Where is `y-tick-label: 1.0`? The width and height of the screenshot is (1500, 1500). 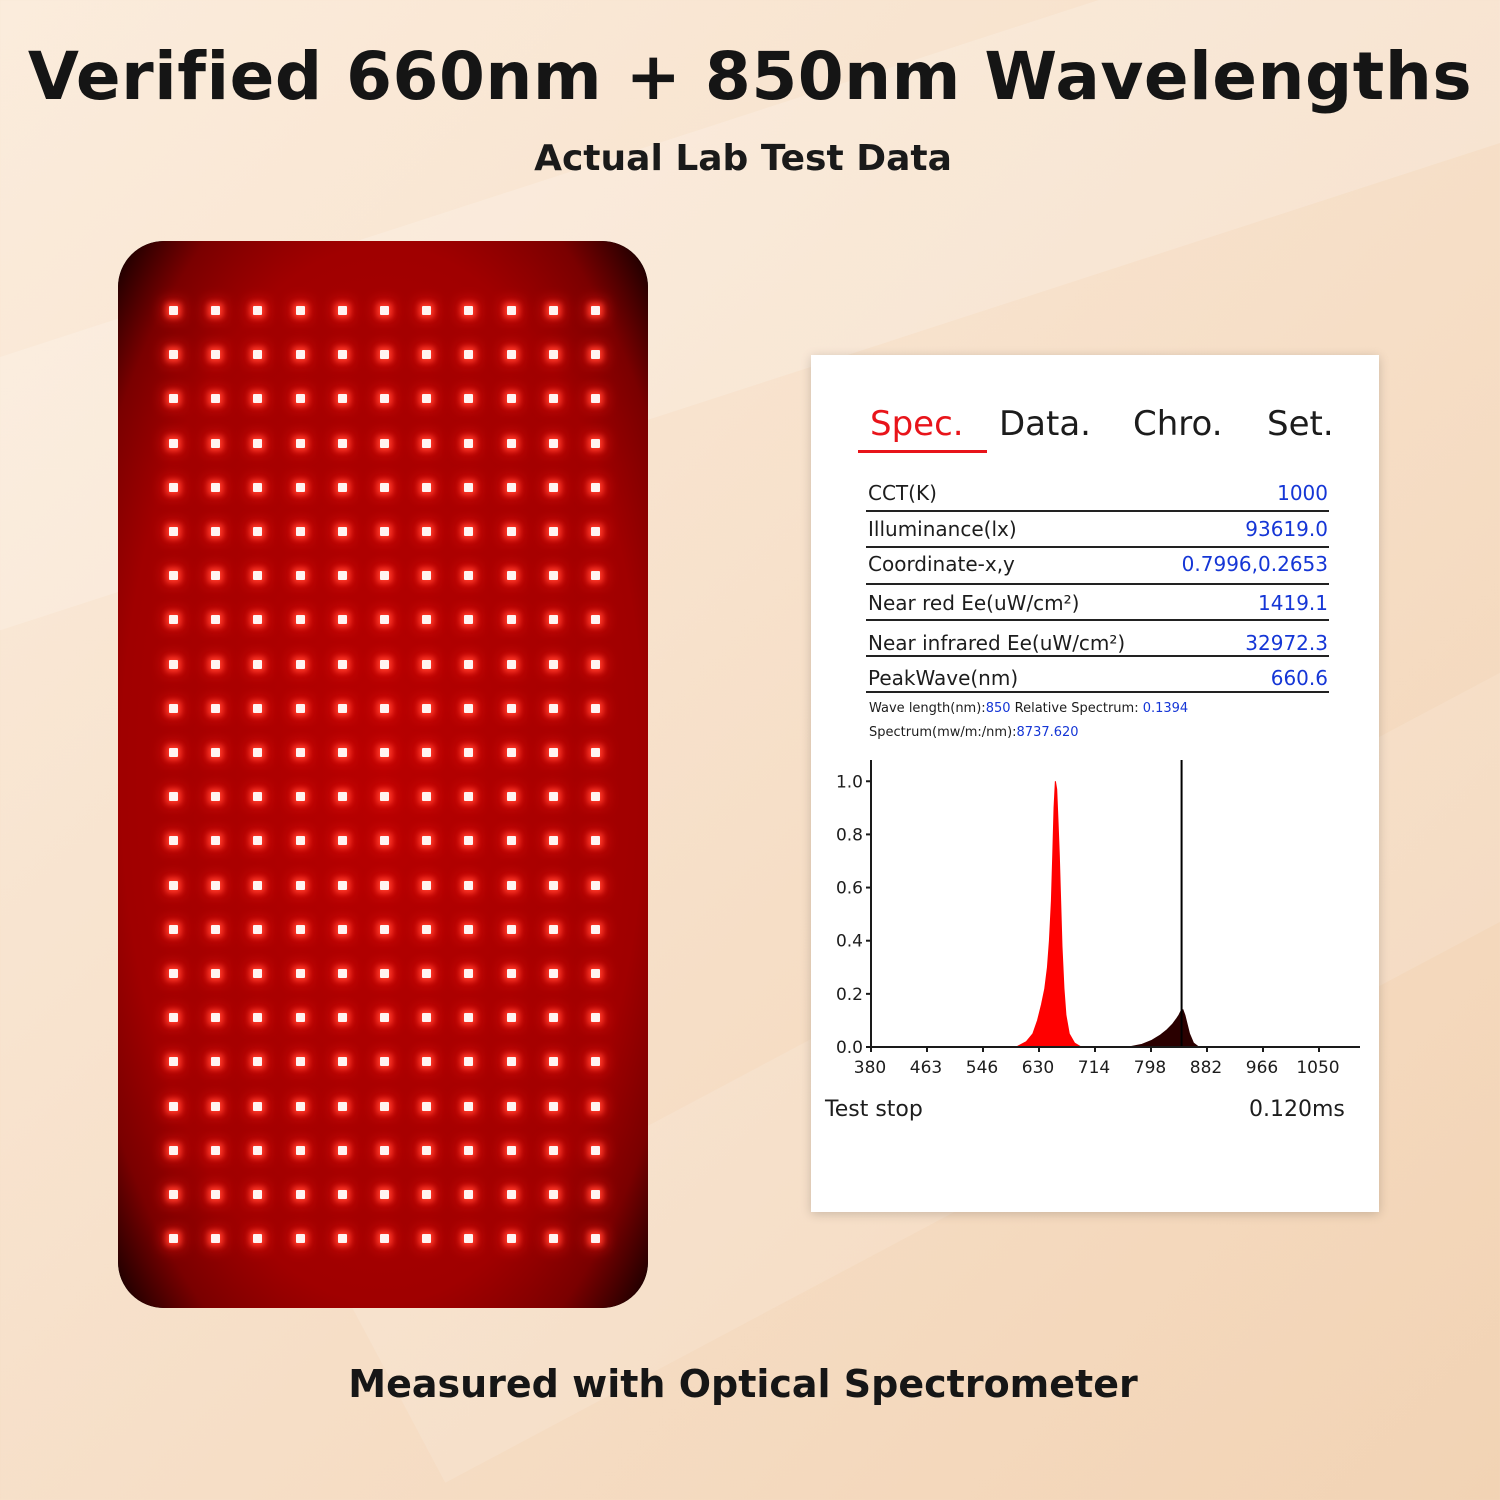
y-tick-label: 1.0 is located at coordinates (849, 782).